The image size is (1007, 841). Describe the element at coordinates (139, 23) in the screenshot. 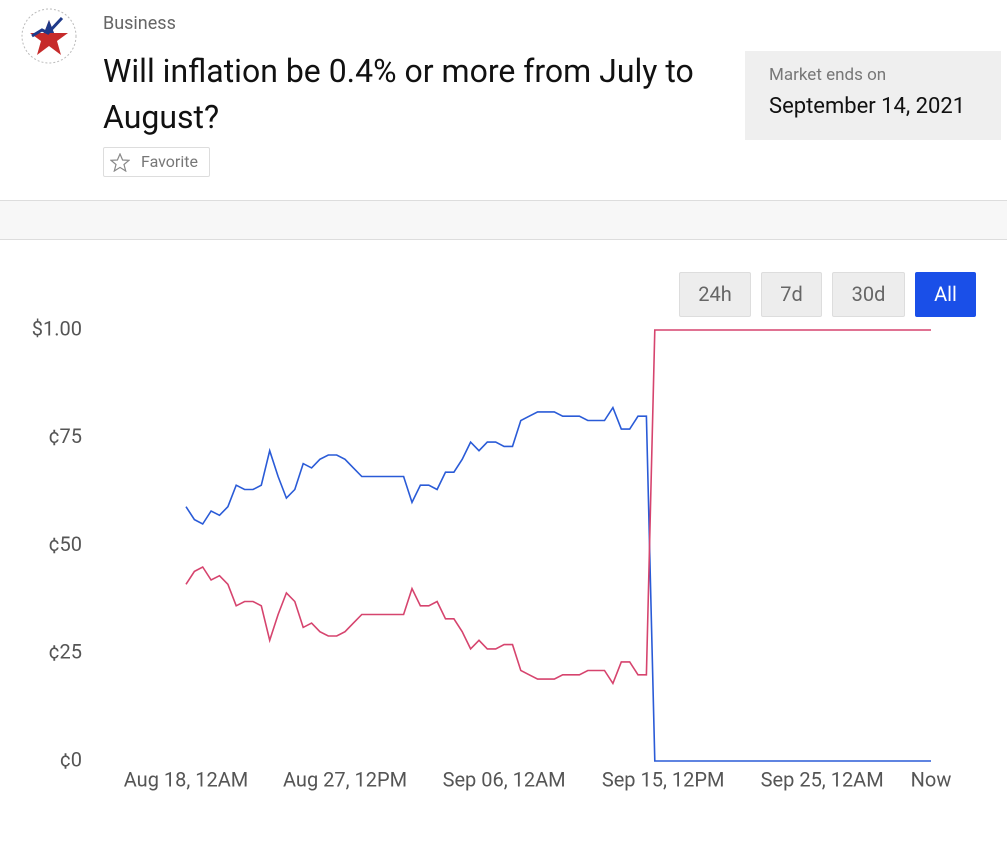

I see `category: Business` at that location.